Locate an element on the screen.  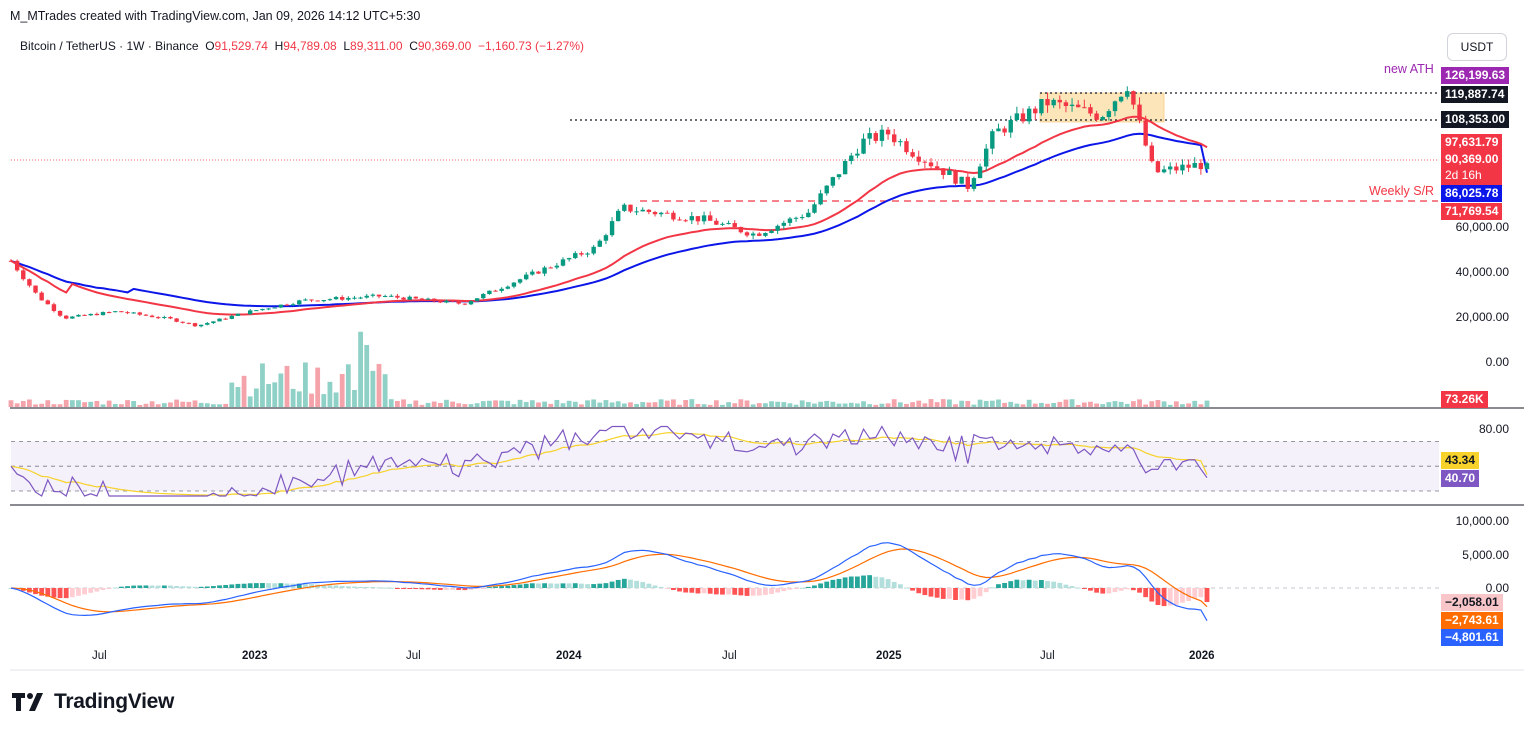
price-tick: 0.00 is located at coordinates (1497, 362).